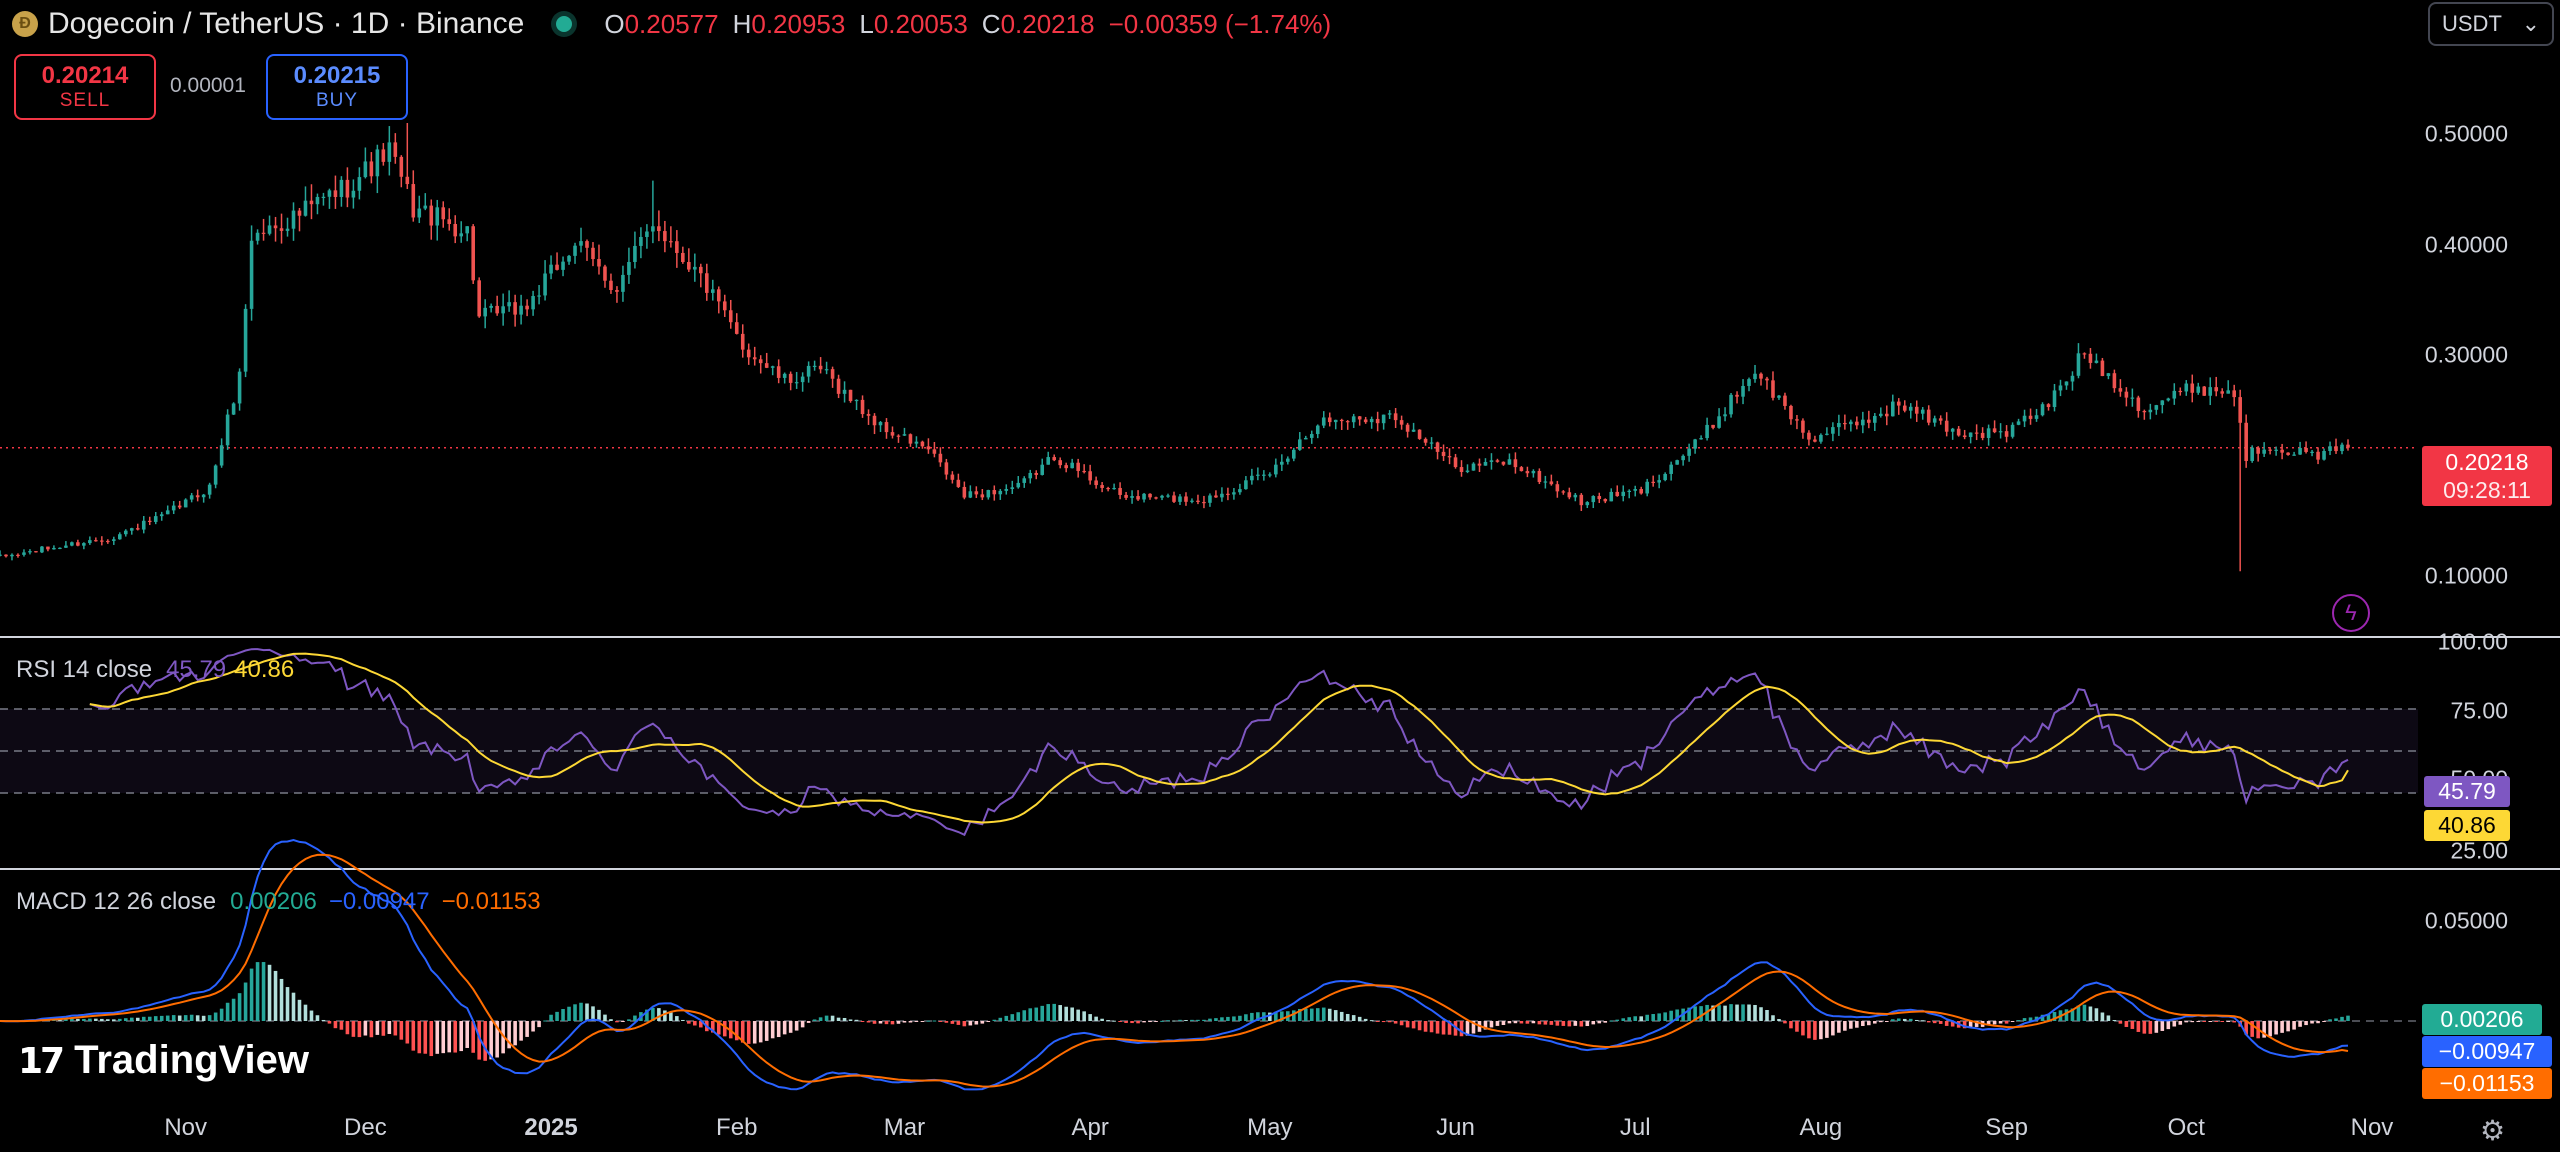 The height and width of the screenshot is (1152, 2560). I want to click on rsi-ma-line, so click(1219, 738).